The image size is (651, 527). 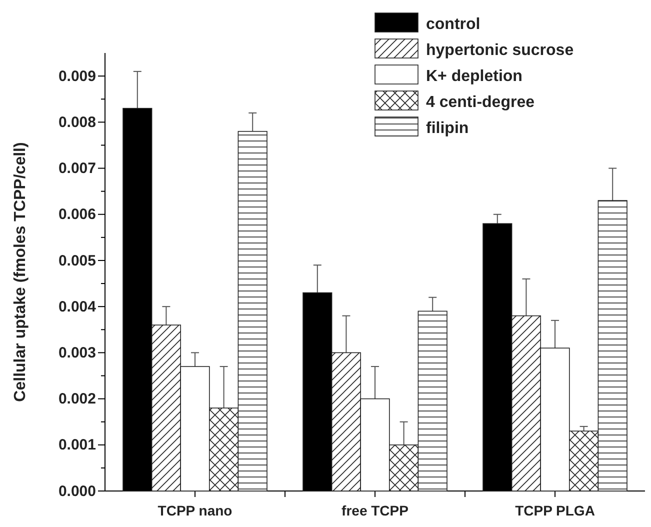 I want to click on x-tick-label: free TCPP, so click(x=375, y=510).